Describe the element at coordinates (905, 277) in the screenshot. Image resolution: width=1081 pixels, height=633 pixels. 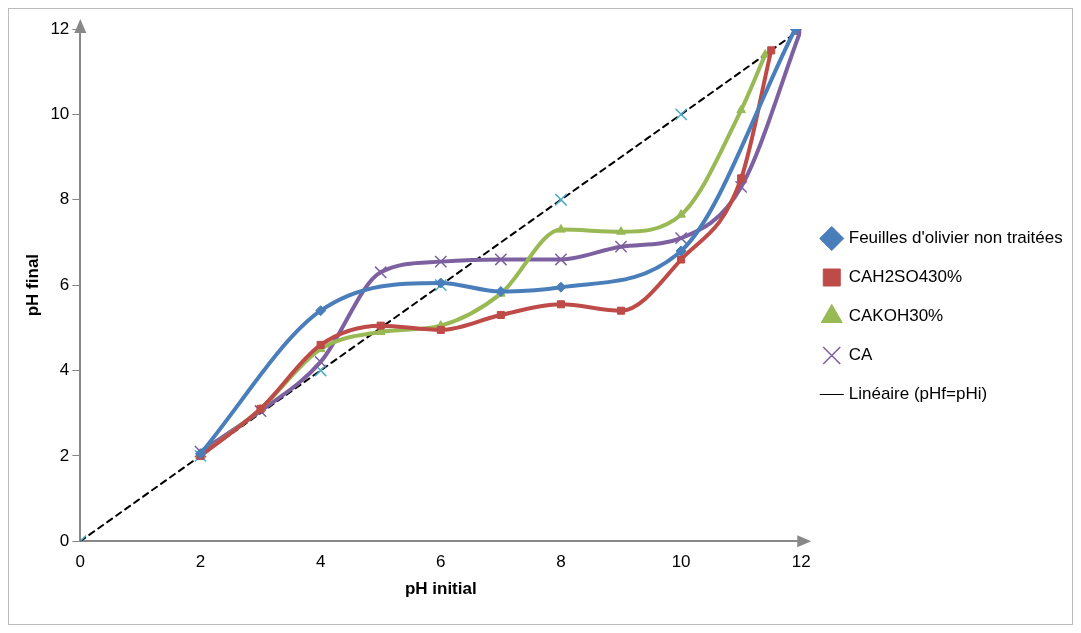
I see `legend-label: CAH2SO430%` at that location.